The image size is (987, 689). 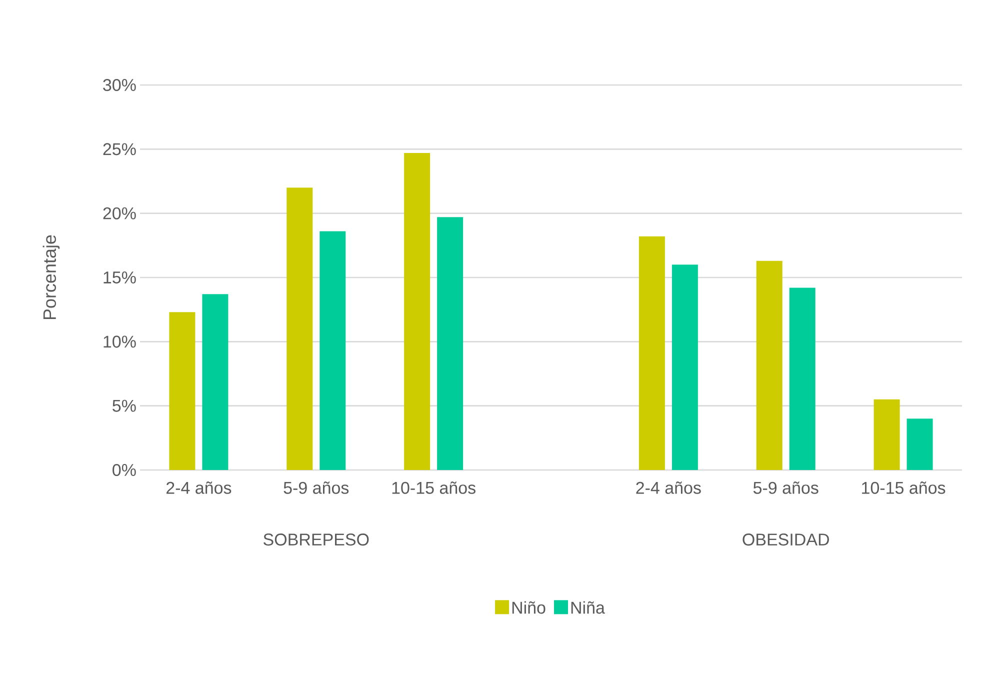 What do you see at coordinates (120, 278) in the screenshot?
I see `y-tick-label: 15%` at bounding box center [120, 278].